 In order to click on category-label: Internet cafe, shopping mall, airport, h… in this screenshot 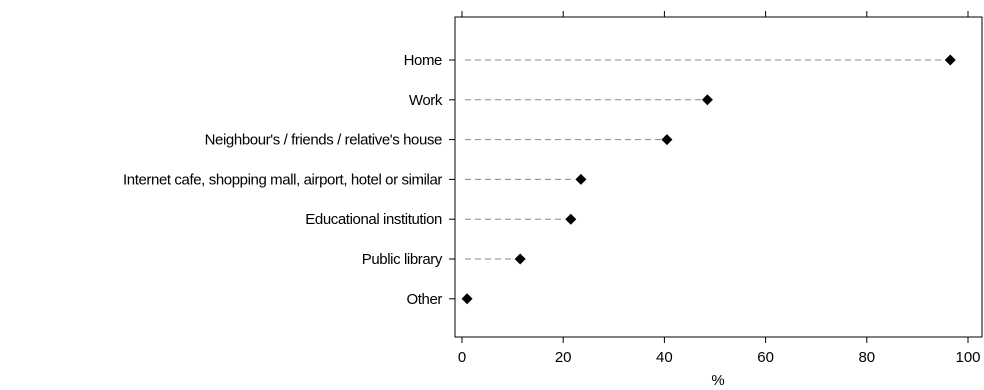, I will do `click(282, 179)`.